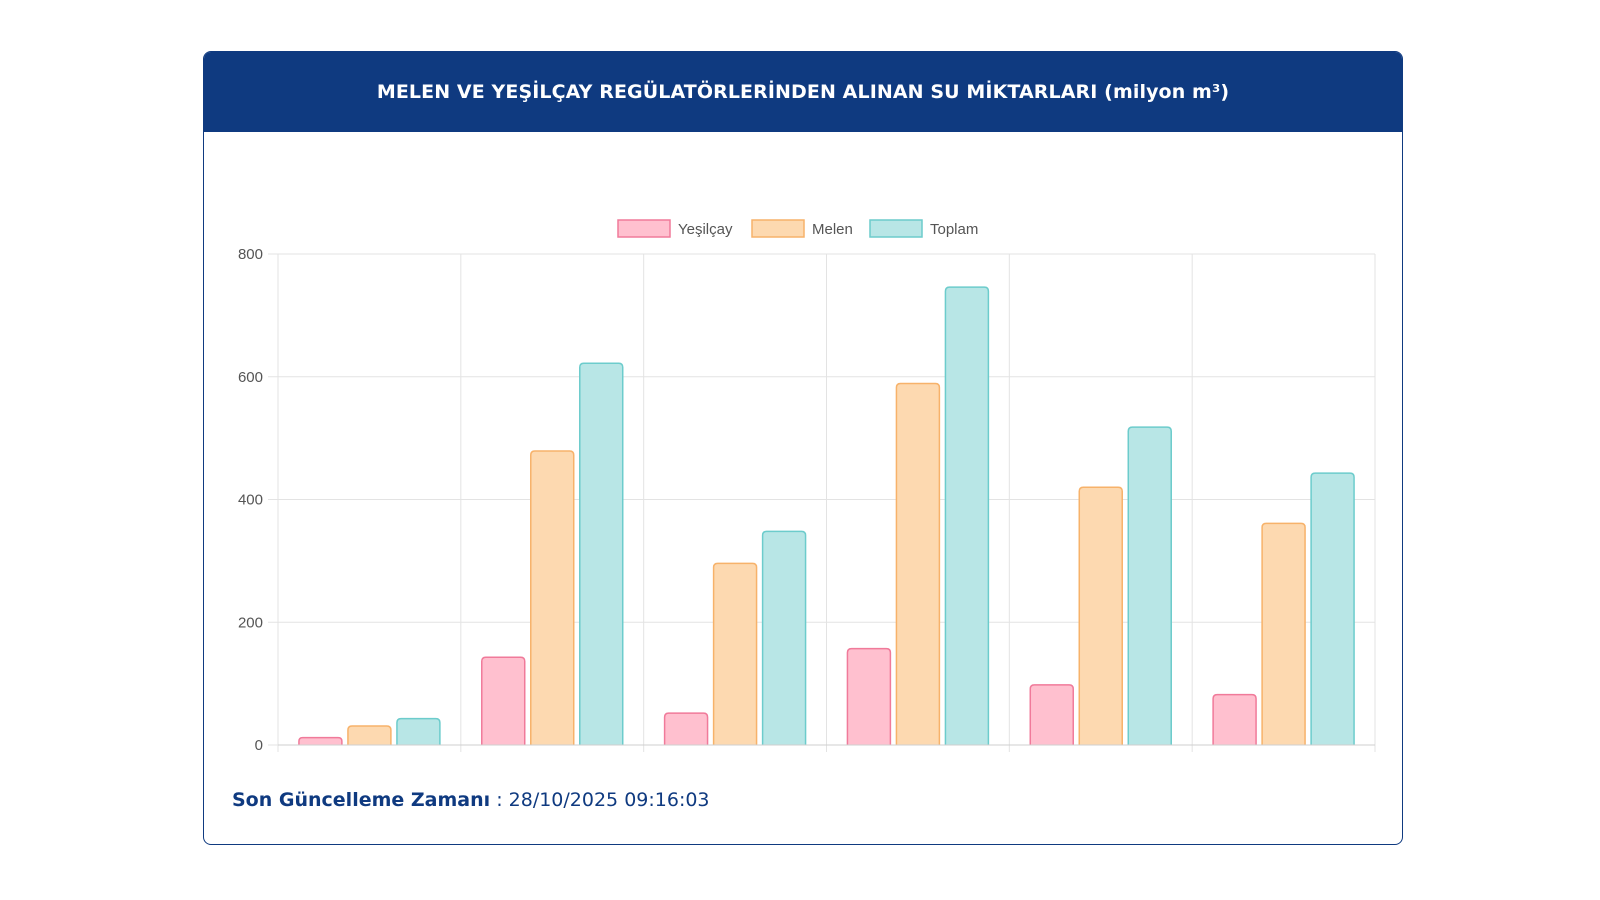  I want to click on bar-toplam-2020, so click(418, 731).